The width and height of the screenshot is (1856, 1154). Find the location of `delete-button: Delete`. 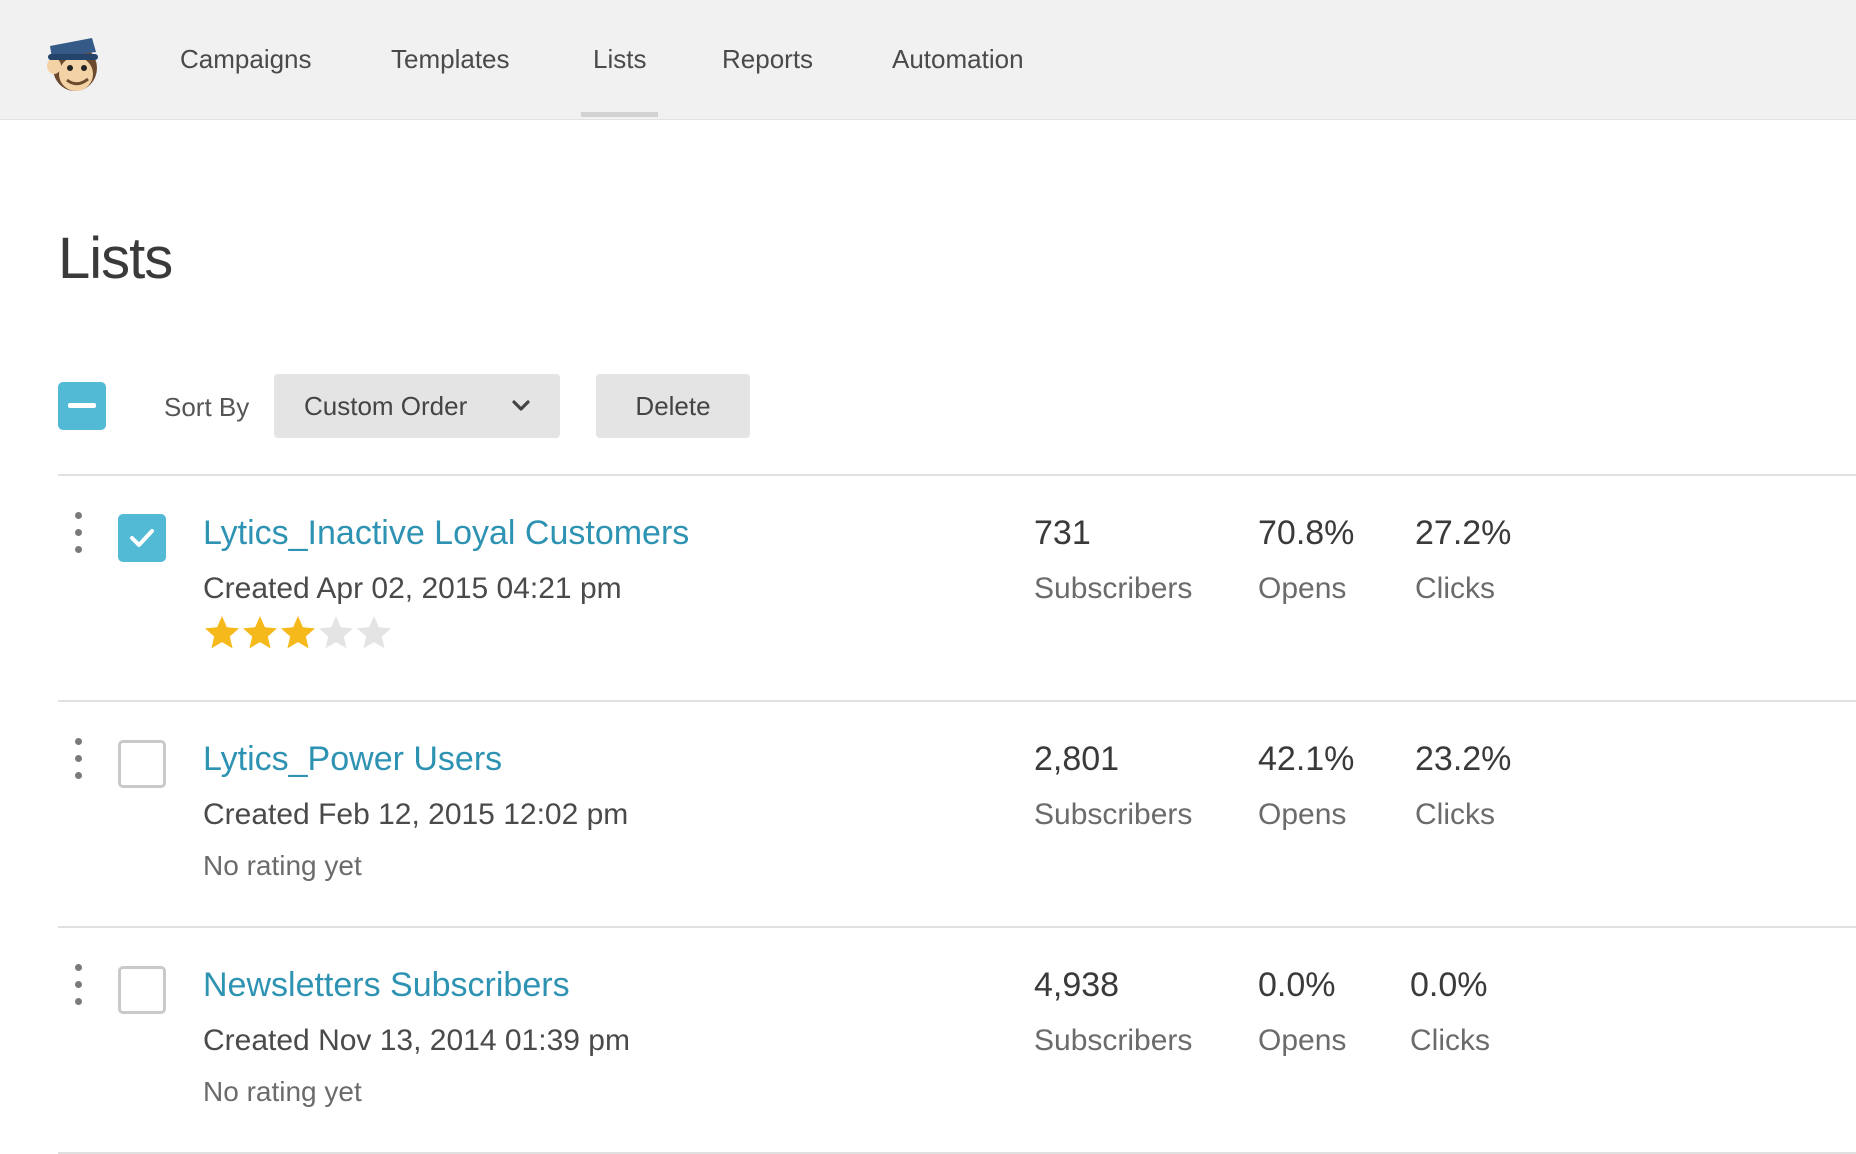

delete-button: Delete is located at coordinates (673, 406).